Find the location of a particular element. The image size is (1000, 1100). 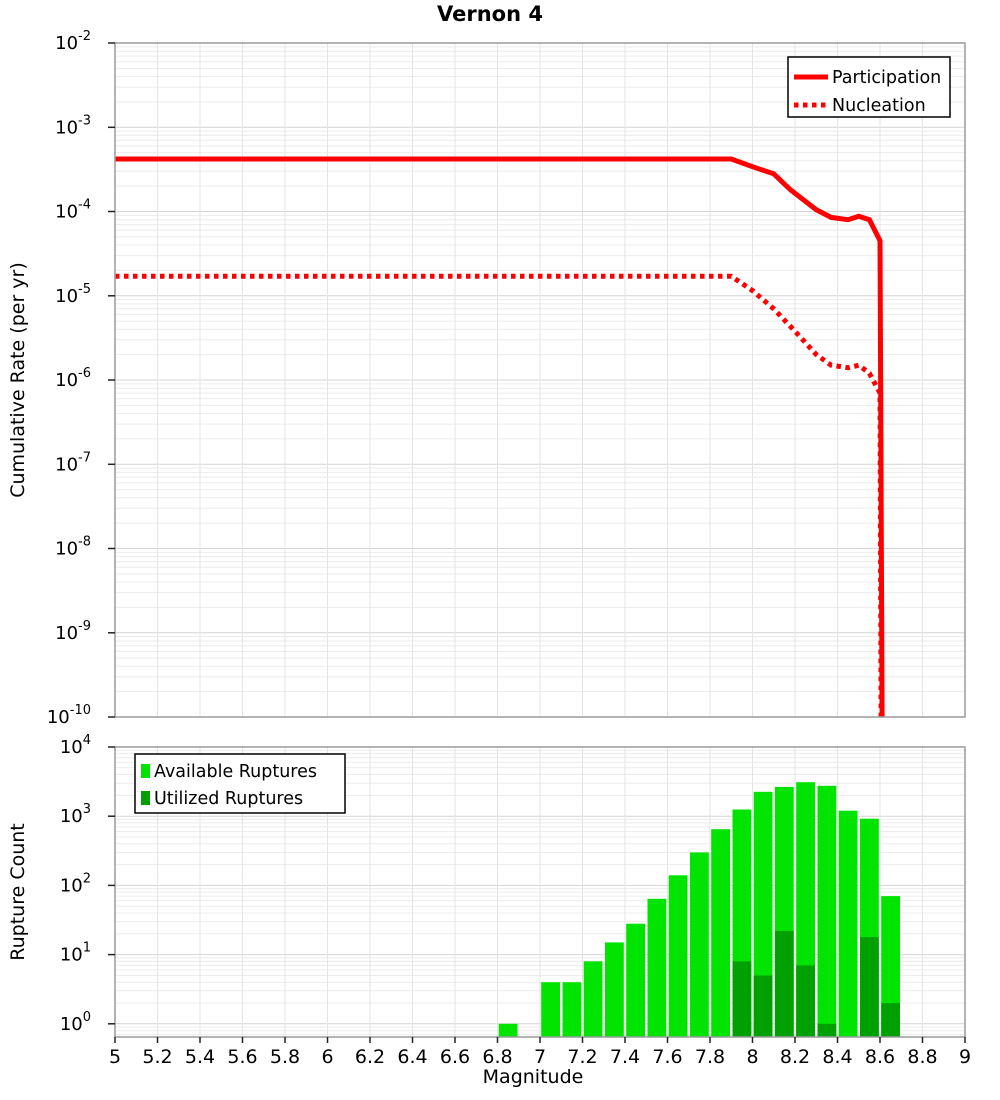

x-tick-label: 8.6 is located at coordinates (880, 1057).